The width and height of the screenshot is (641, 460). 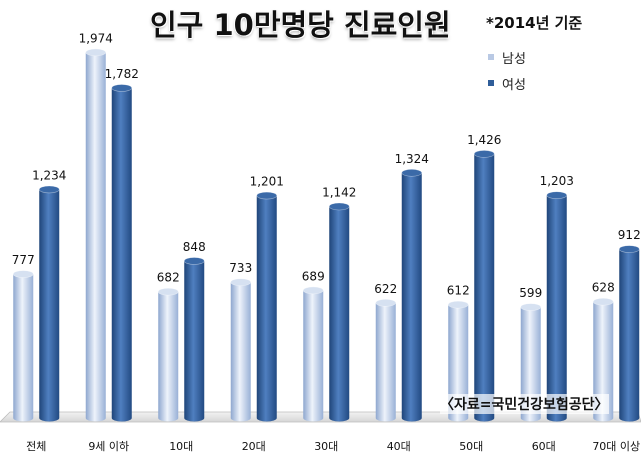 I want to click on chart-subtitle: *2014년 기준, so click(x=534, y=23).